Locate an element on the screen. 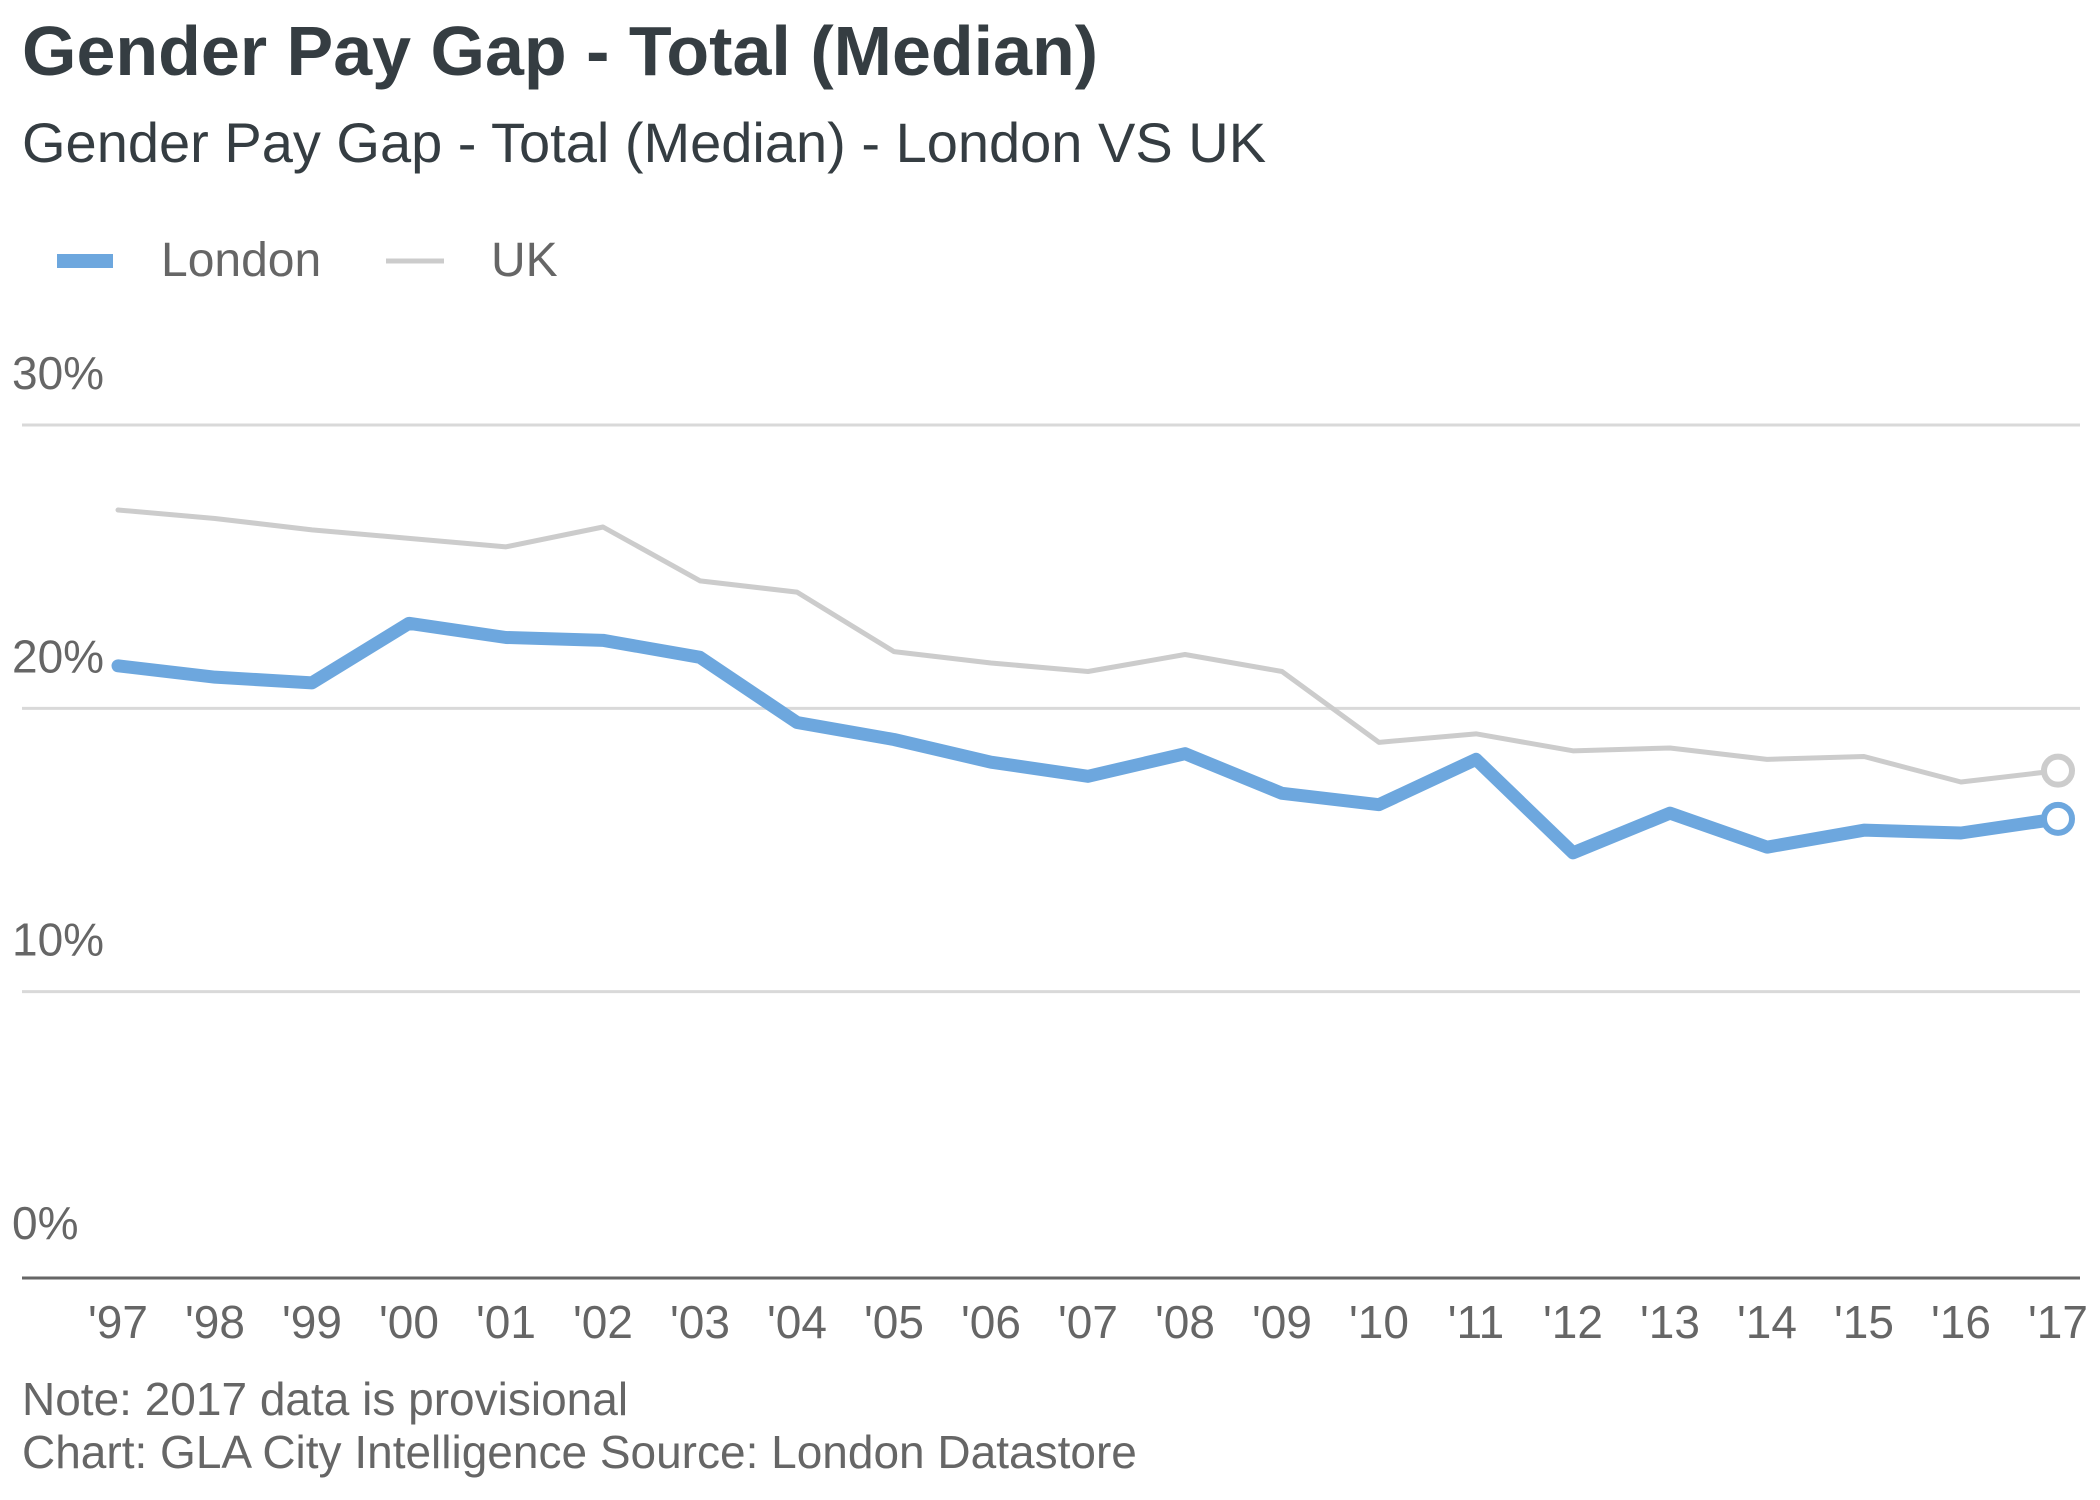  x-tick-label: '01 is located at coordinates (506, 1322).